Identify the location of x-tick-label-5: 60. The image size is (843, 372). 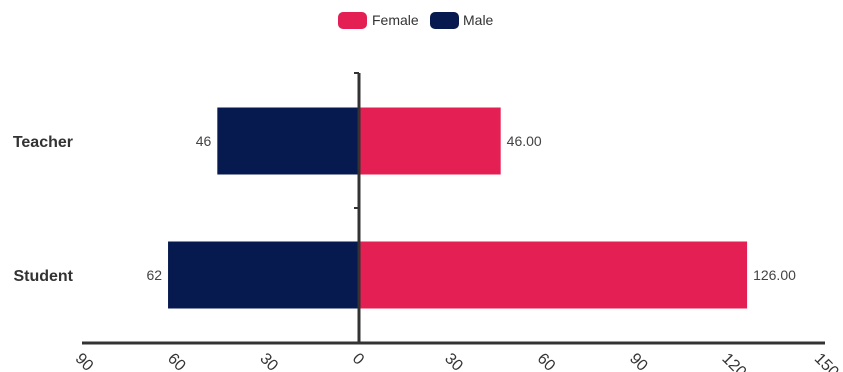
(546, 361).